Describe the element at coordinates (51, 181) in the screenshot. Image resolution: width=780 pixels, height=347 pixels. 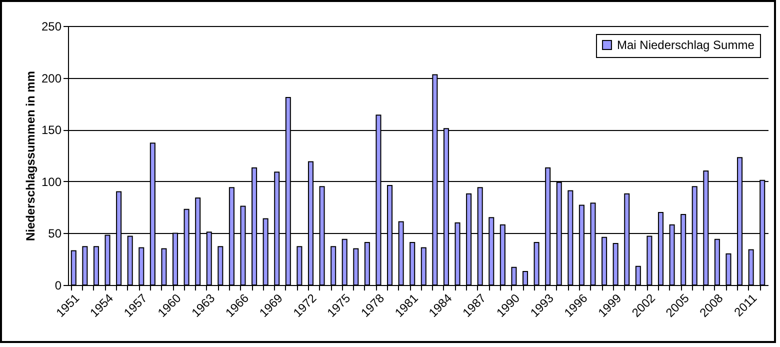
I see `y-tick-label: 100` at that location.